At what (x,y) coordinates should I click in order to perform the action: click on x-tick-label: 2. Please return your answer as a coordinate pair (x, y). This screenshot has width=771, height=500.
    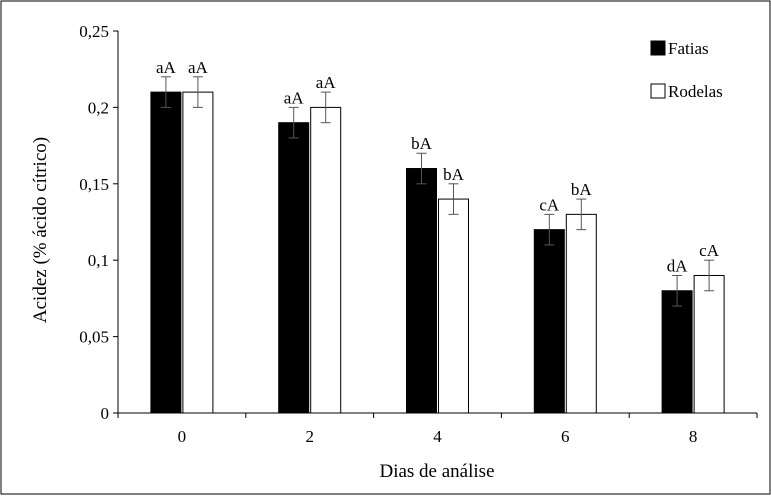
    Looking at the image, I should click on (309, 436).